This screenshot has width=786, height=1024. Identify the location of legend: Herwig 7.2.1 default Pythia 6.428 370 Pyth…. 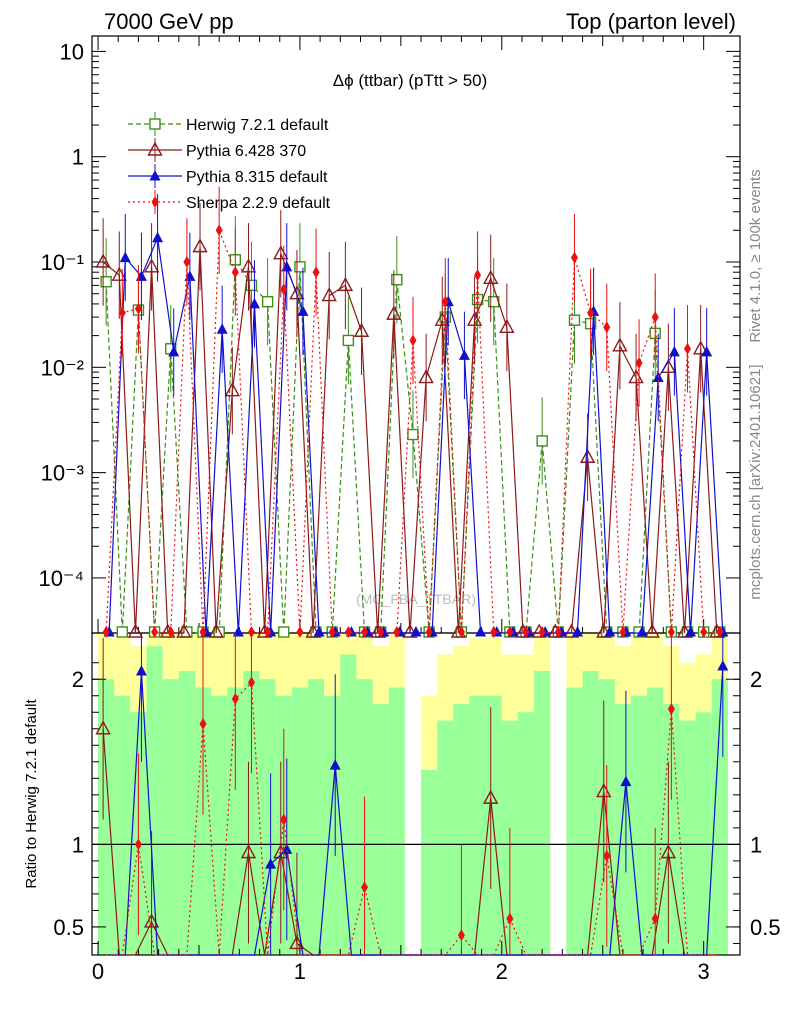
(229, 163).